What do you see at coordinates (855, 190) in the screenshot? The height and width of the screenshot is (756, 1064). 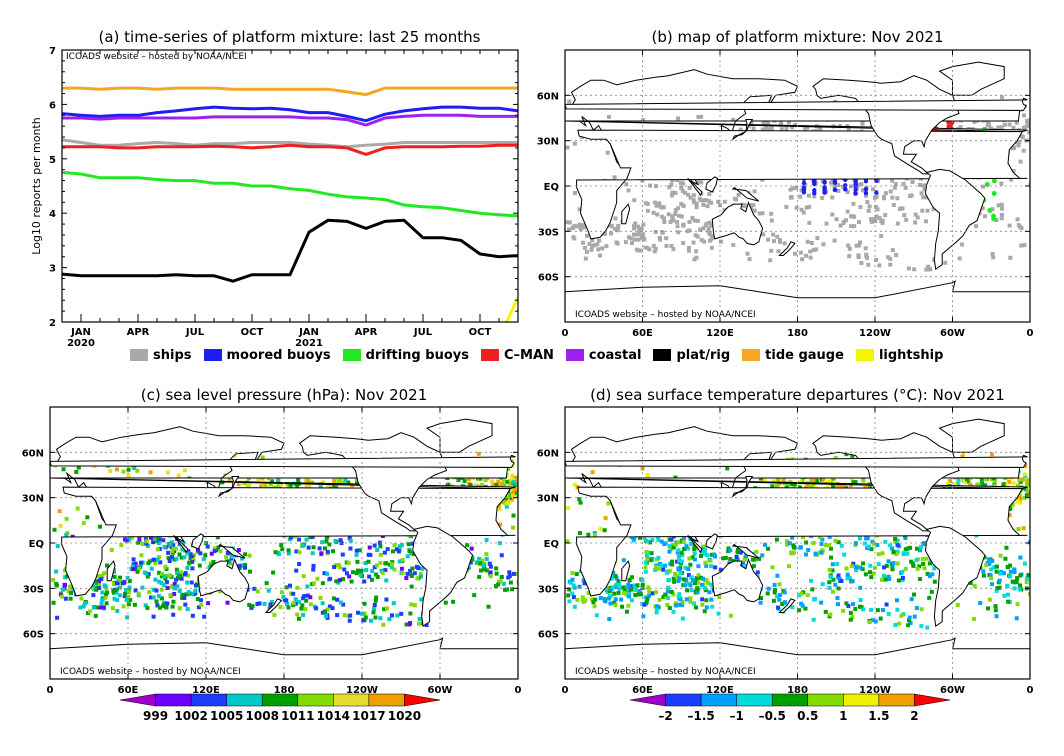 I see `moored-buoy-dot` at bounding box center [855, 190].